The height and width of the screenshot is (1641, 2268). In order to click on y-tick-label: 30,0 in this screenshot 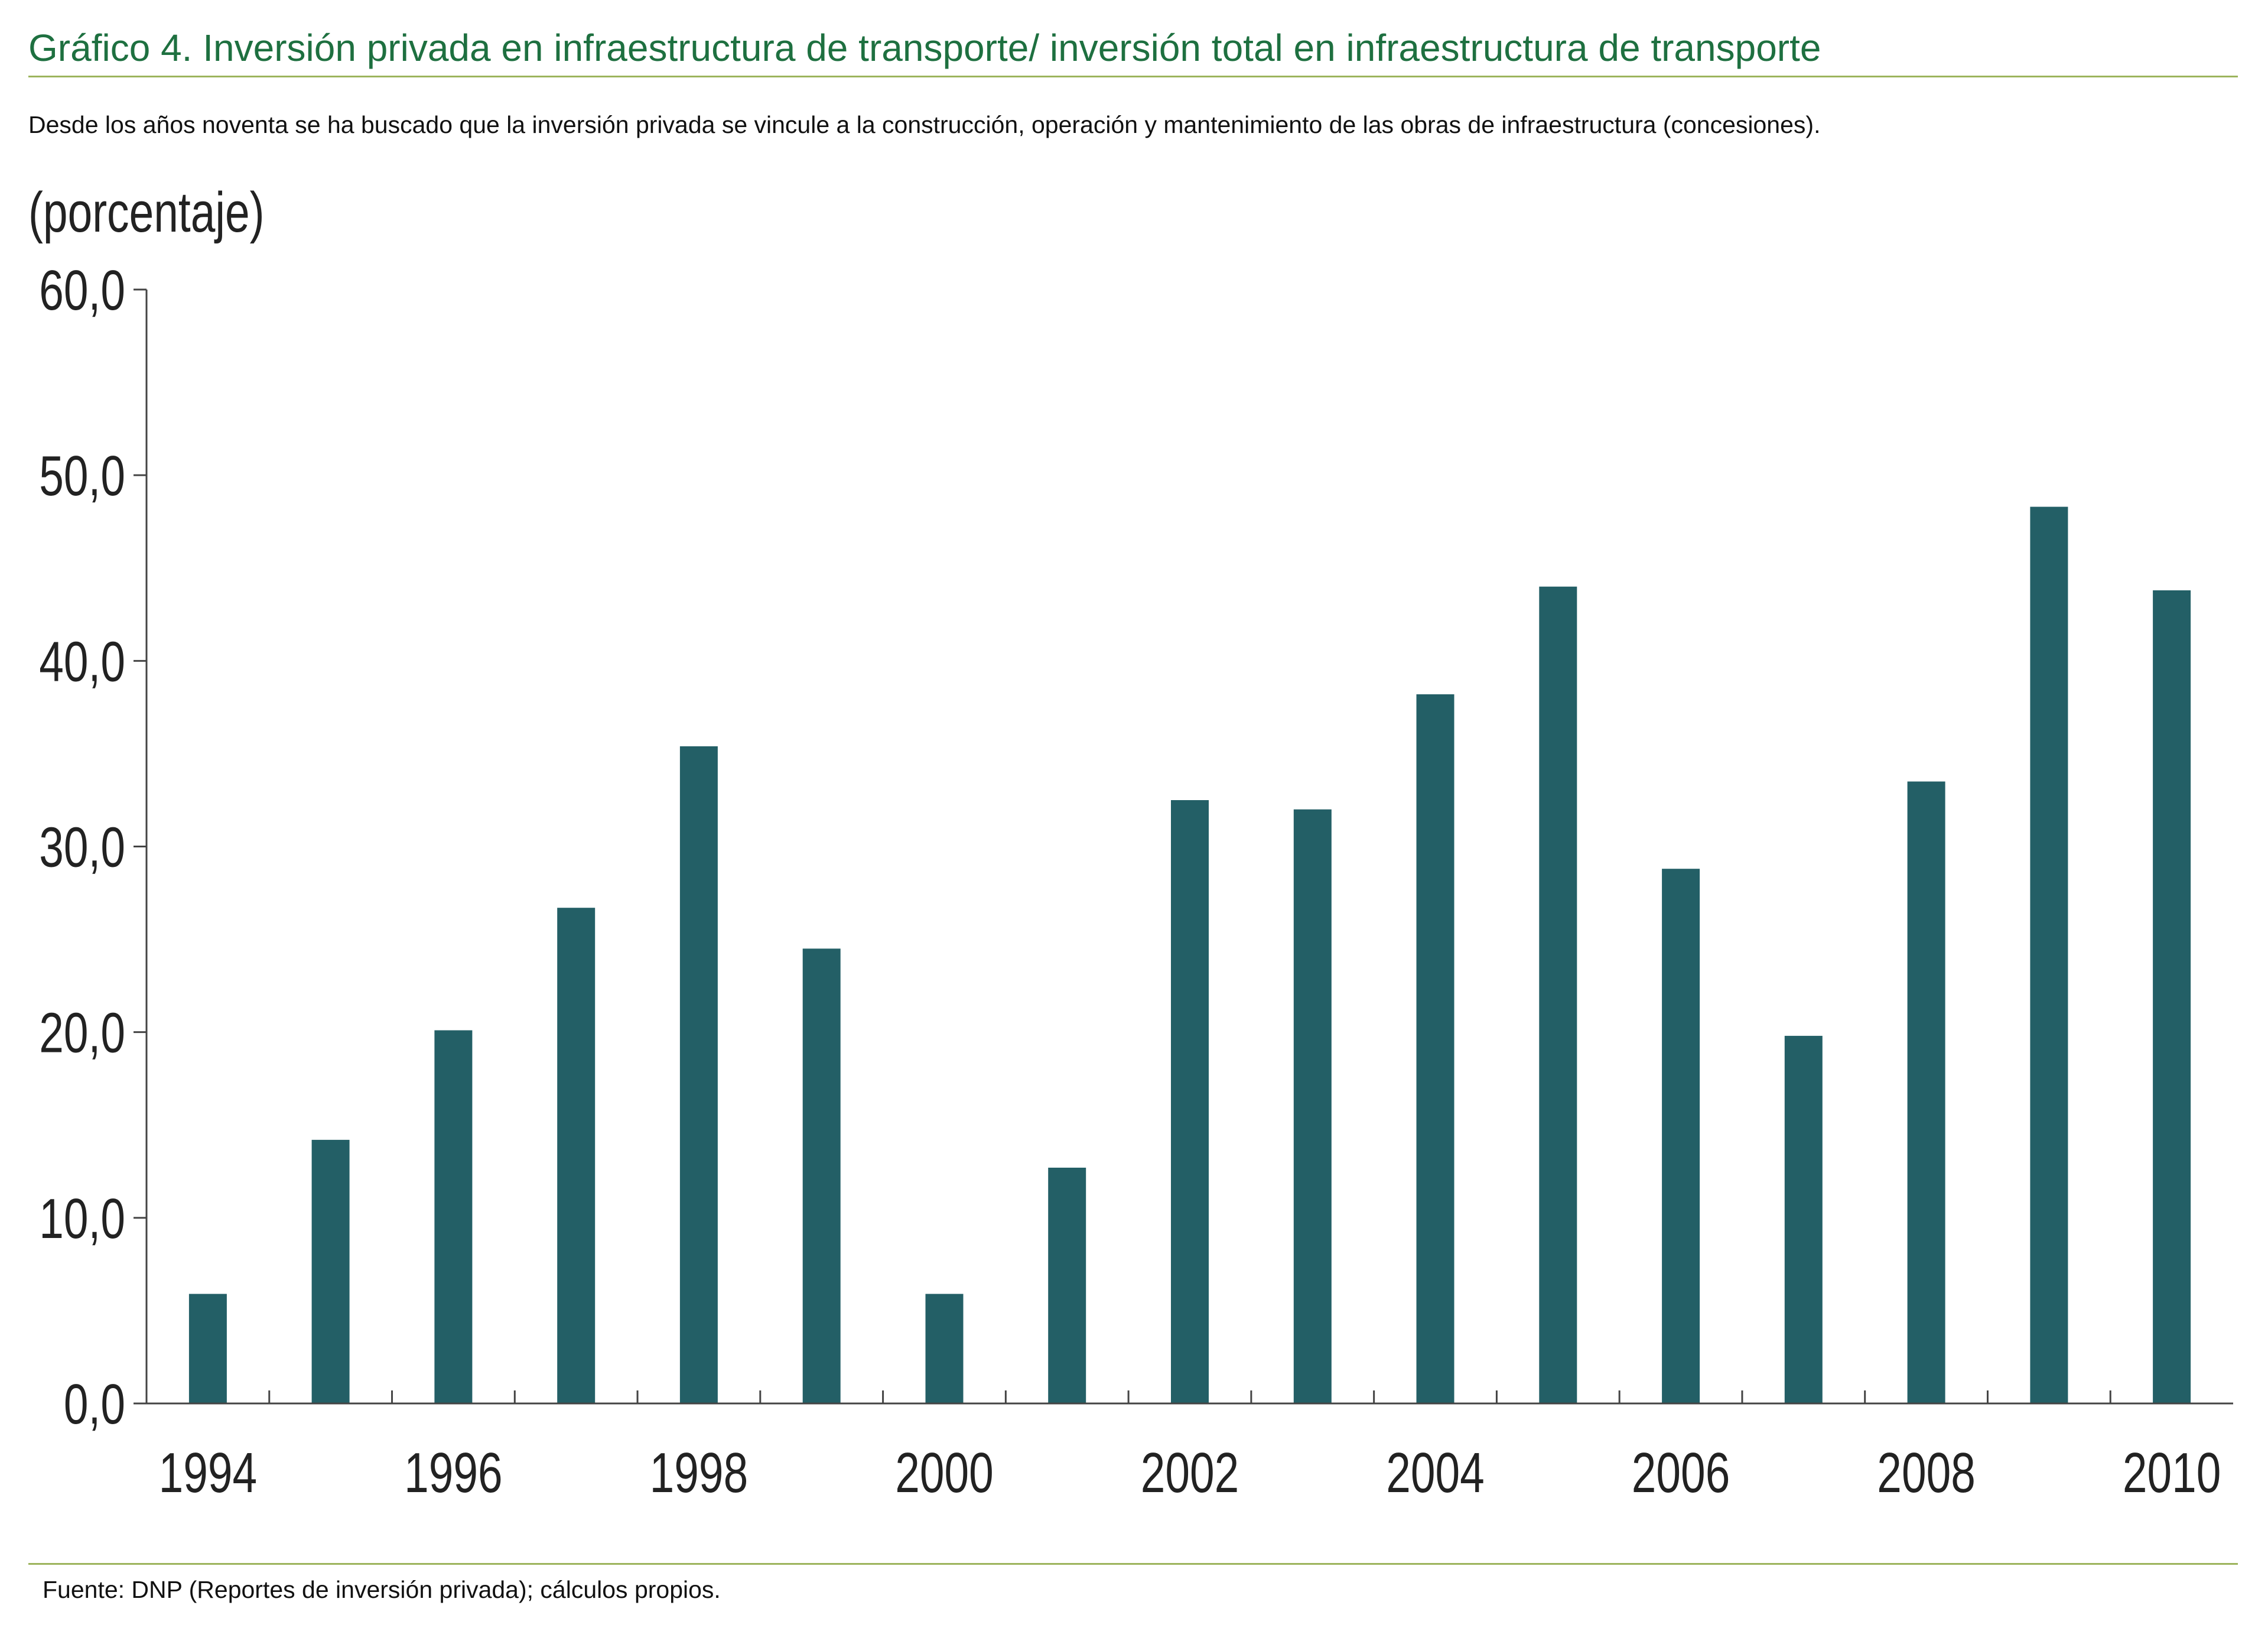, I will do `click(82, 848)`.